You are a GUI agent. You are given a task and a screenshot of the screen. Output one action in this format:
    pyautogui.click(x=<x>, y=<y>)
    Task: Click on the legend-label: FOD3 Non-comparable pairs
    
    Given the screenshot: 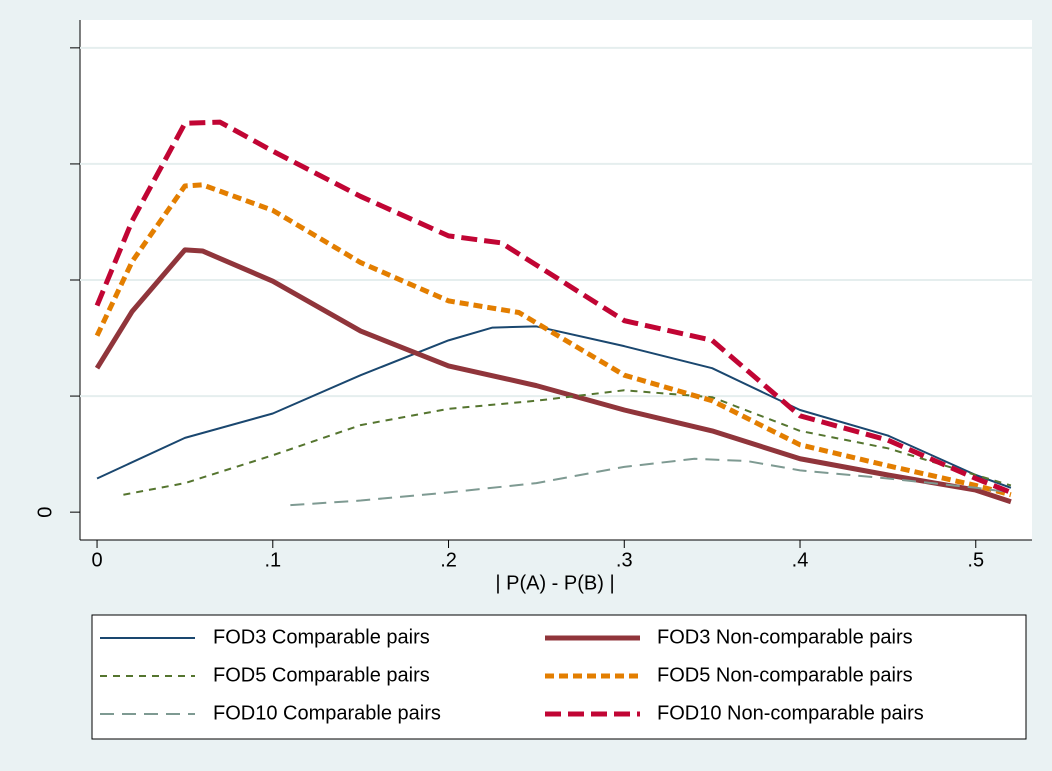 What is the action you would take?
    pyautogui.click(x=785, y=637)
    